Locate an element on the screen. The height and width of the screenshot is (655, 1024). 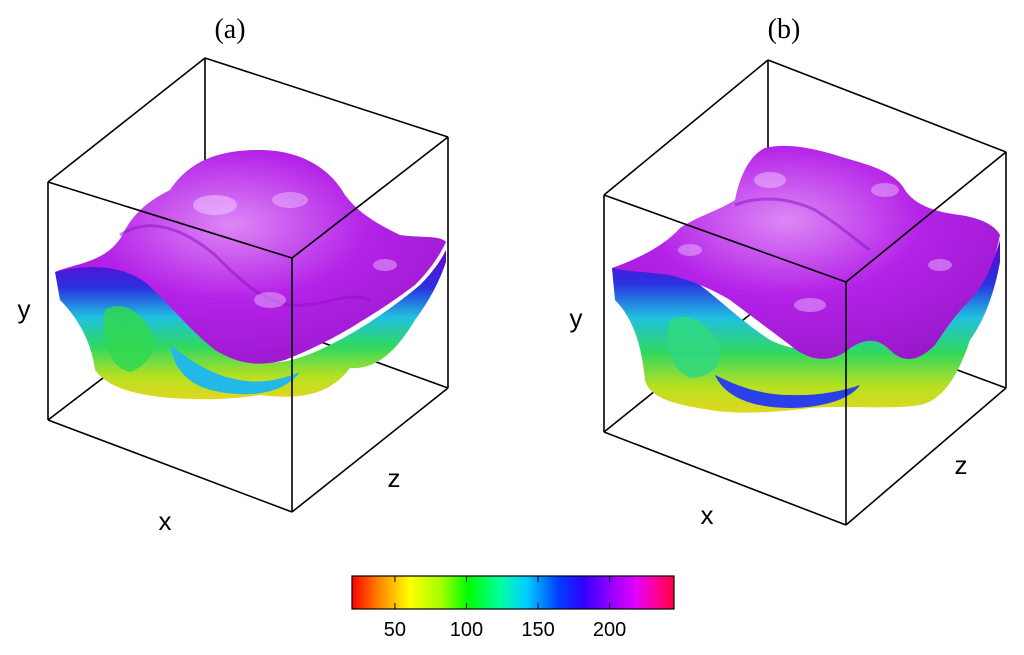
colorbar: 50 100 150 200 is located at coordinates (513, 608).